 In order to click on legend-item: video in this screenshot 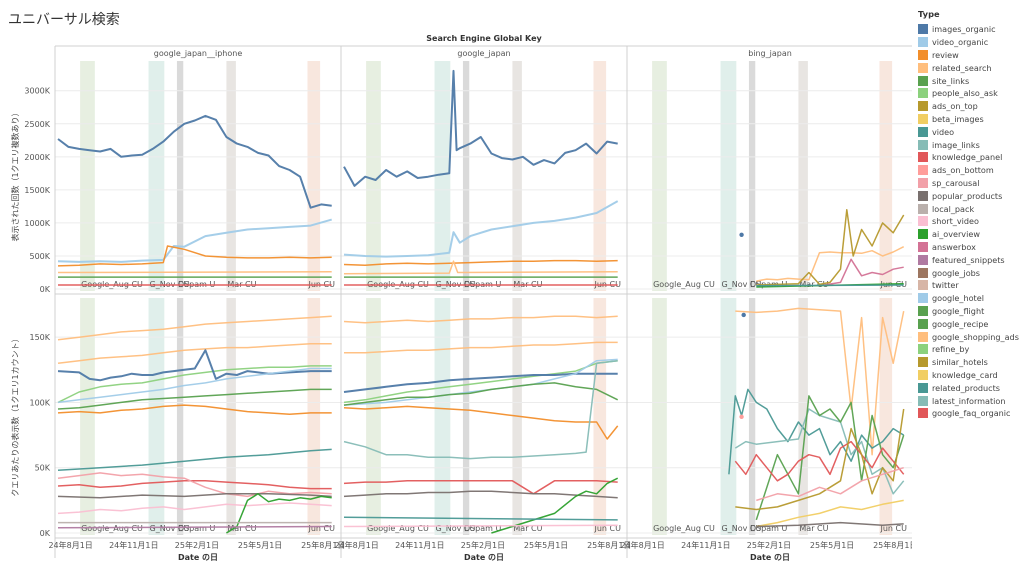, I will do `click(970, 131)`.